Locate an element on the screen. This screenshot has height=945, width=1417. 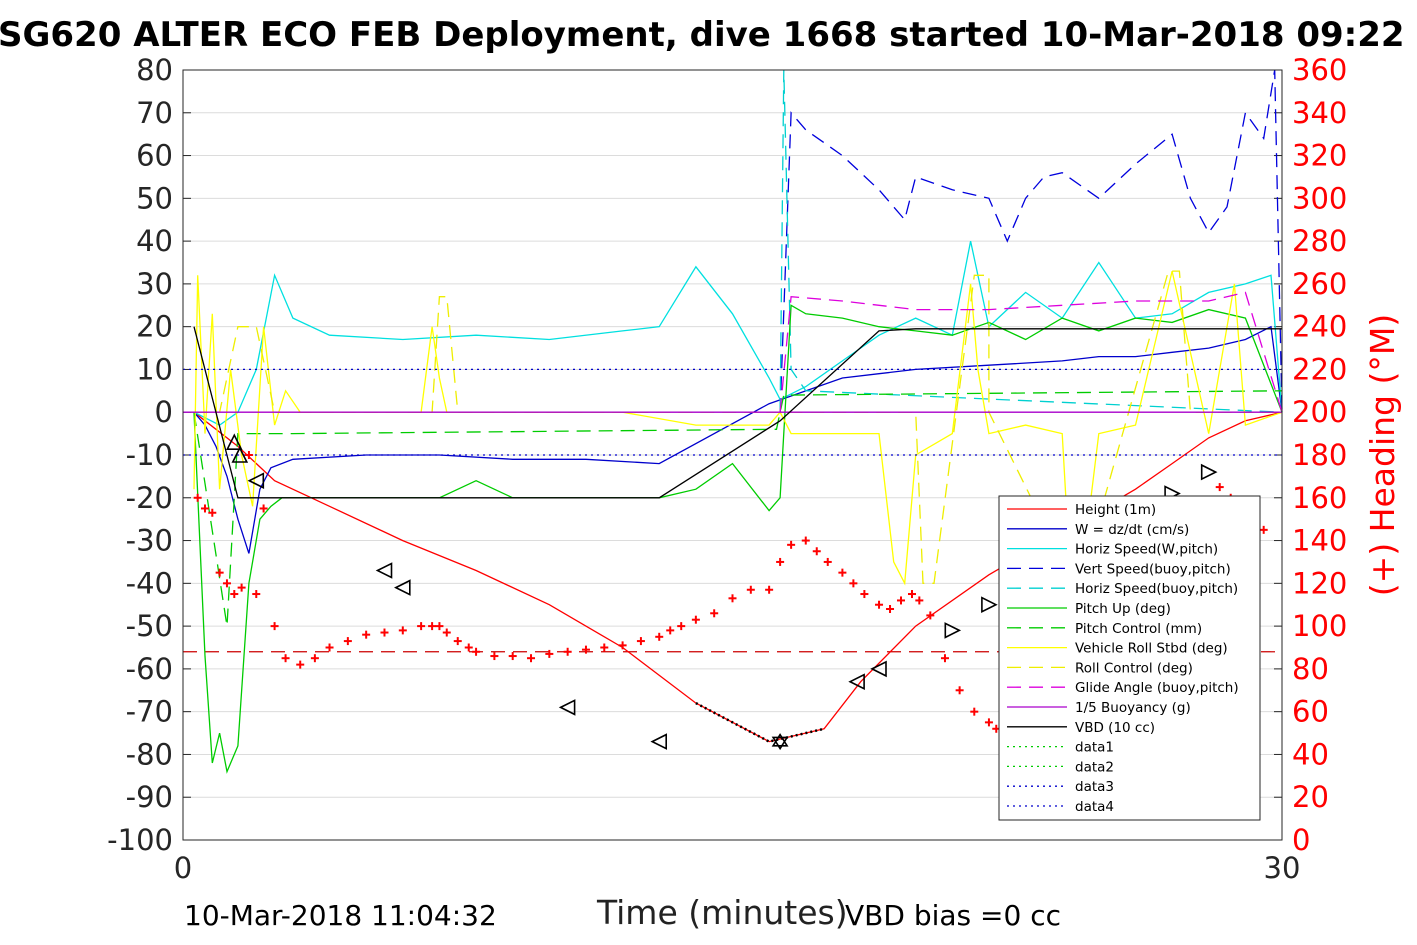
y2-tick-label: 180 is located at coordinates (1319, 455).